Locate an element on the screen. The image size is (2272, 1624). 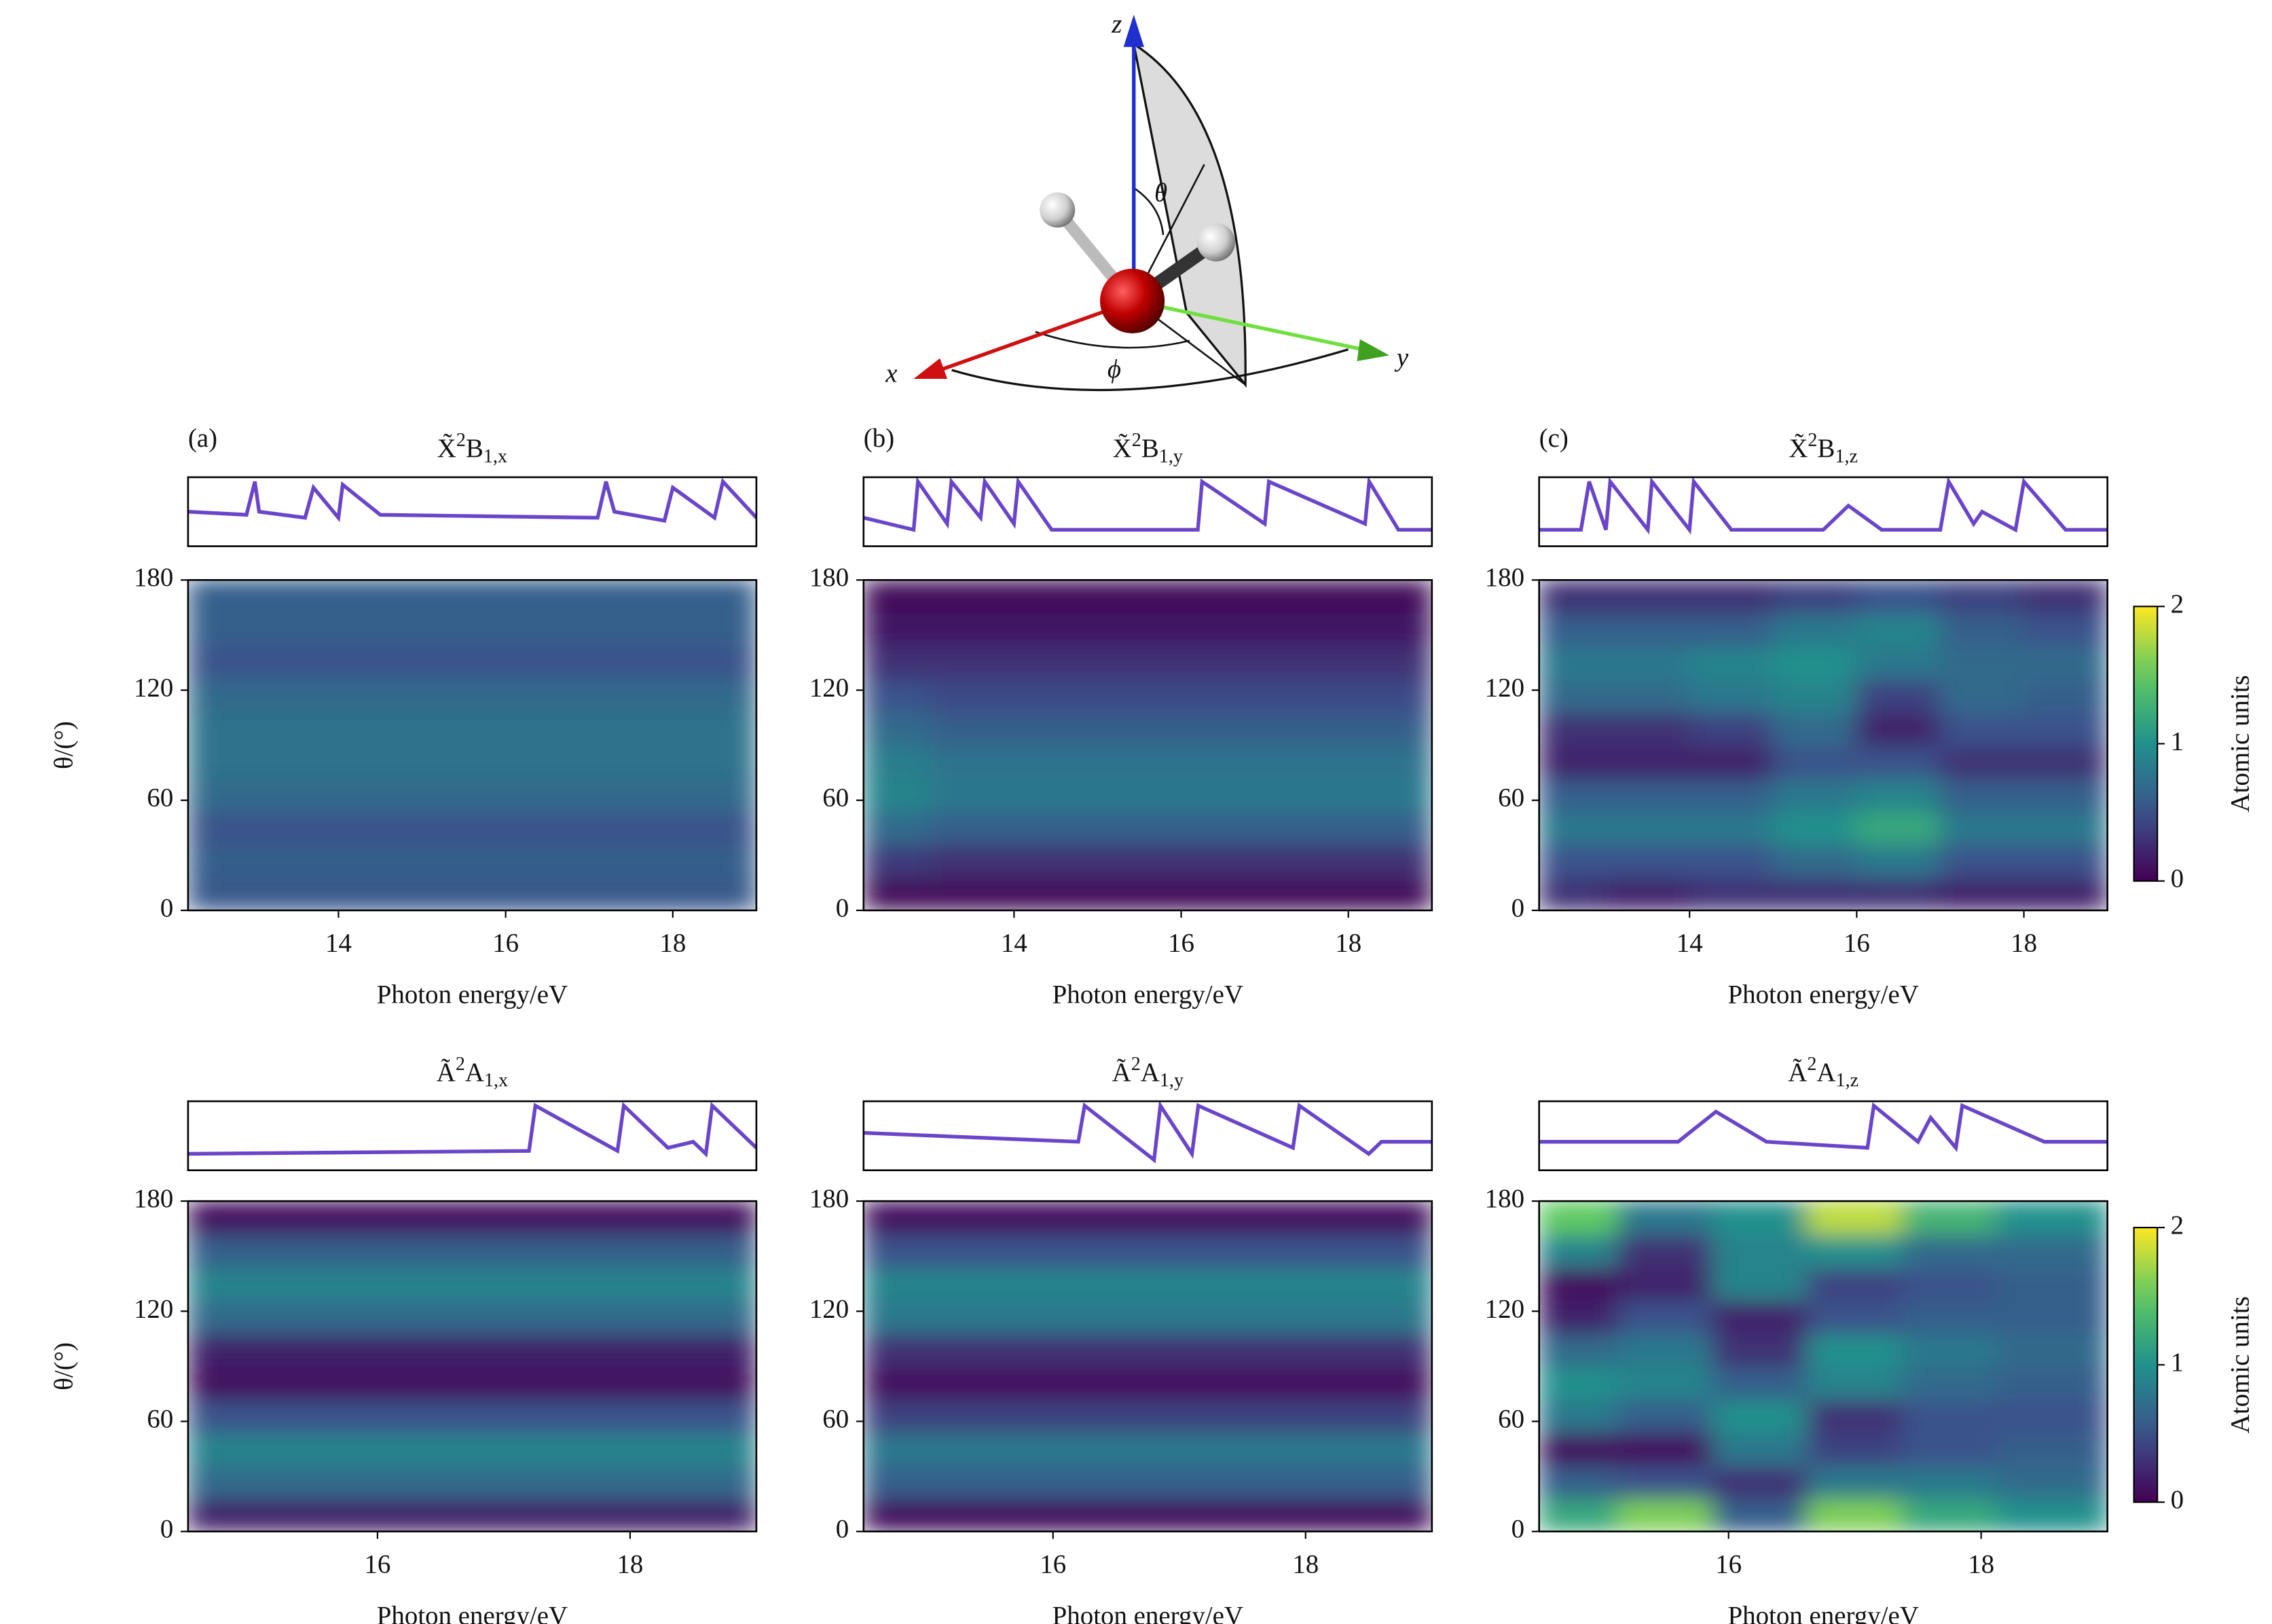
panel-label: (a) is located at coordinates (203, 438).